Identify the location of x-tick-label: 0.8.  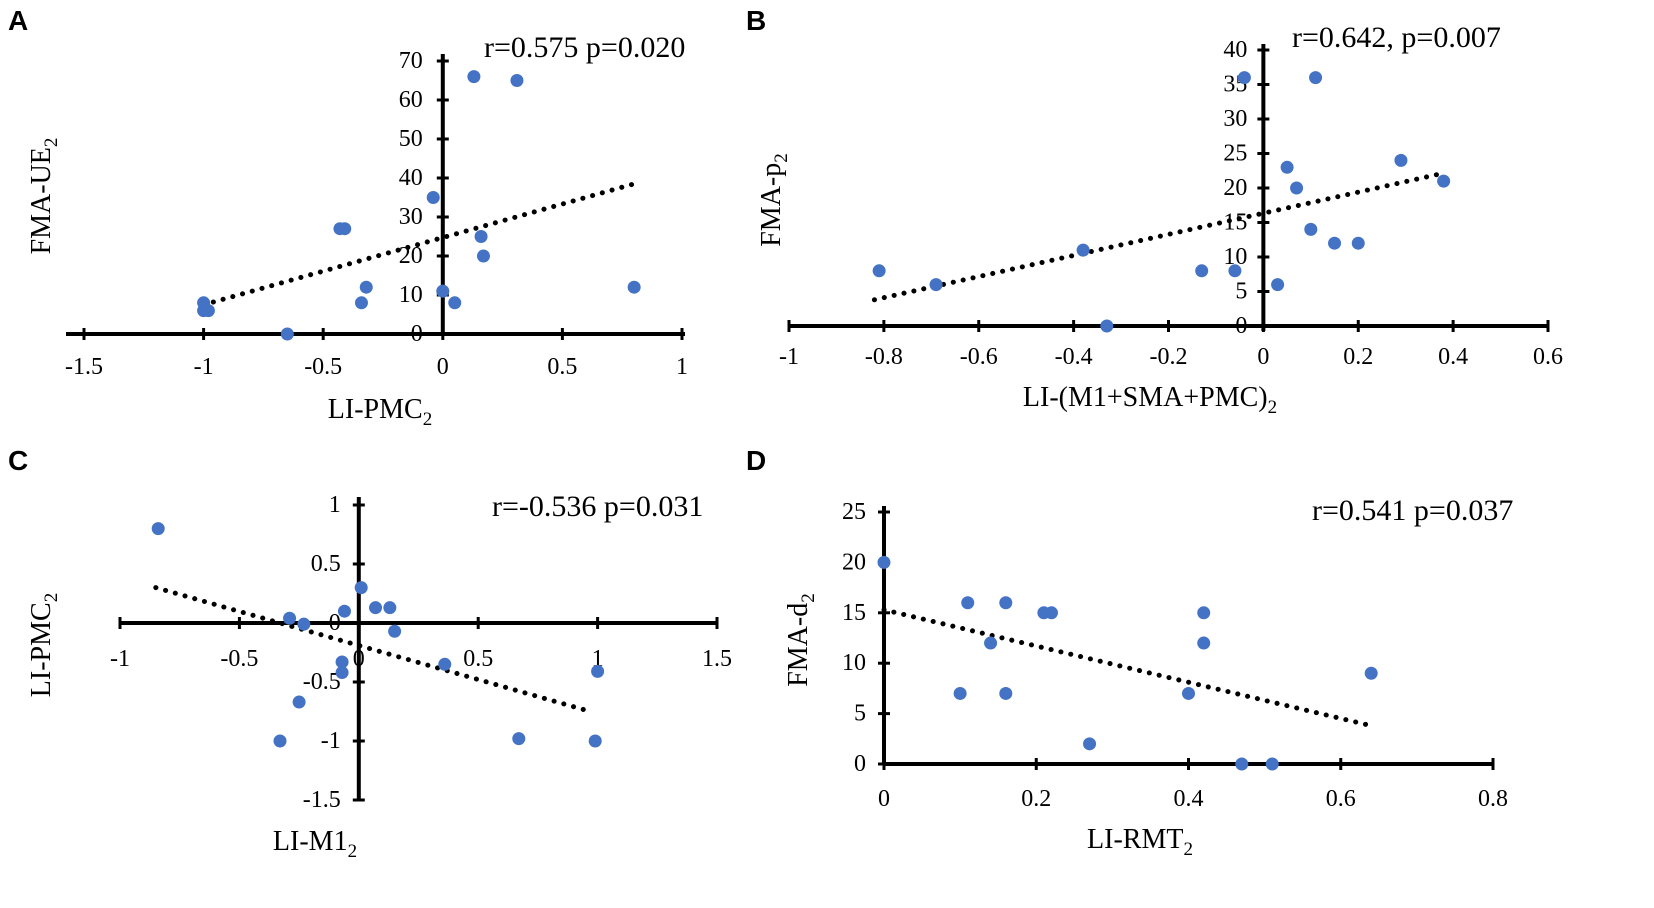
(1493, 799).